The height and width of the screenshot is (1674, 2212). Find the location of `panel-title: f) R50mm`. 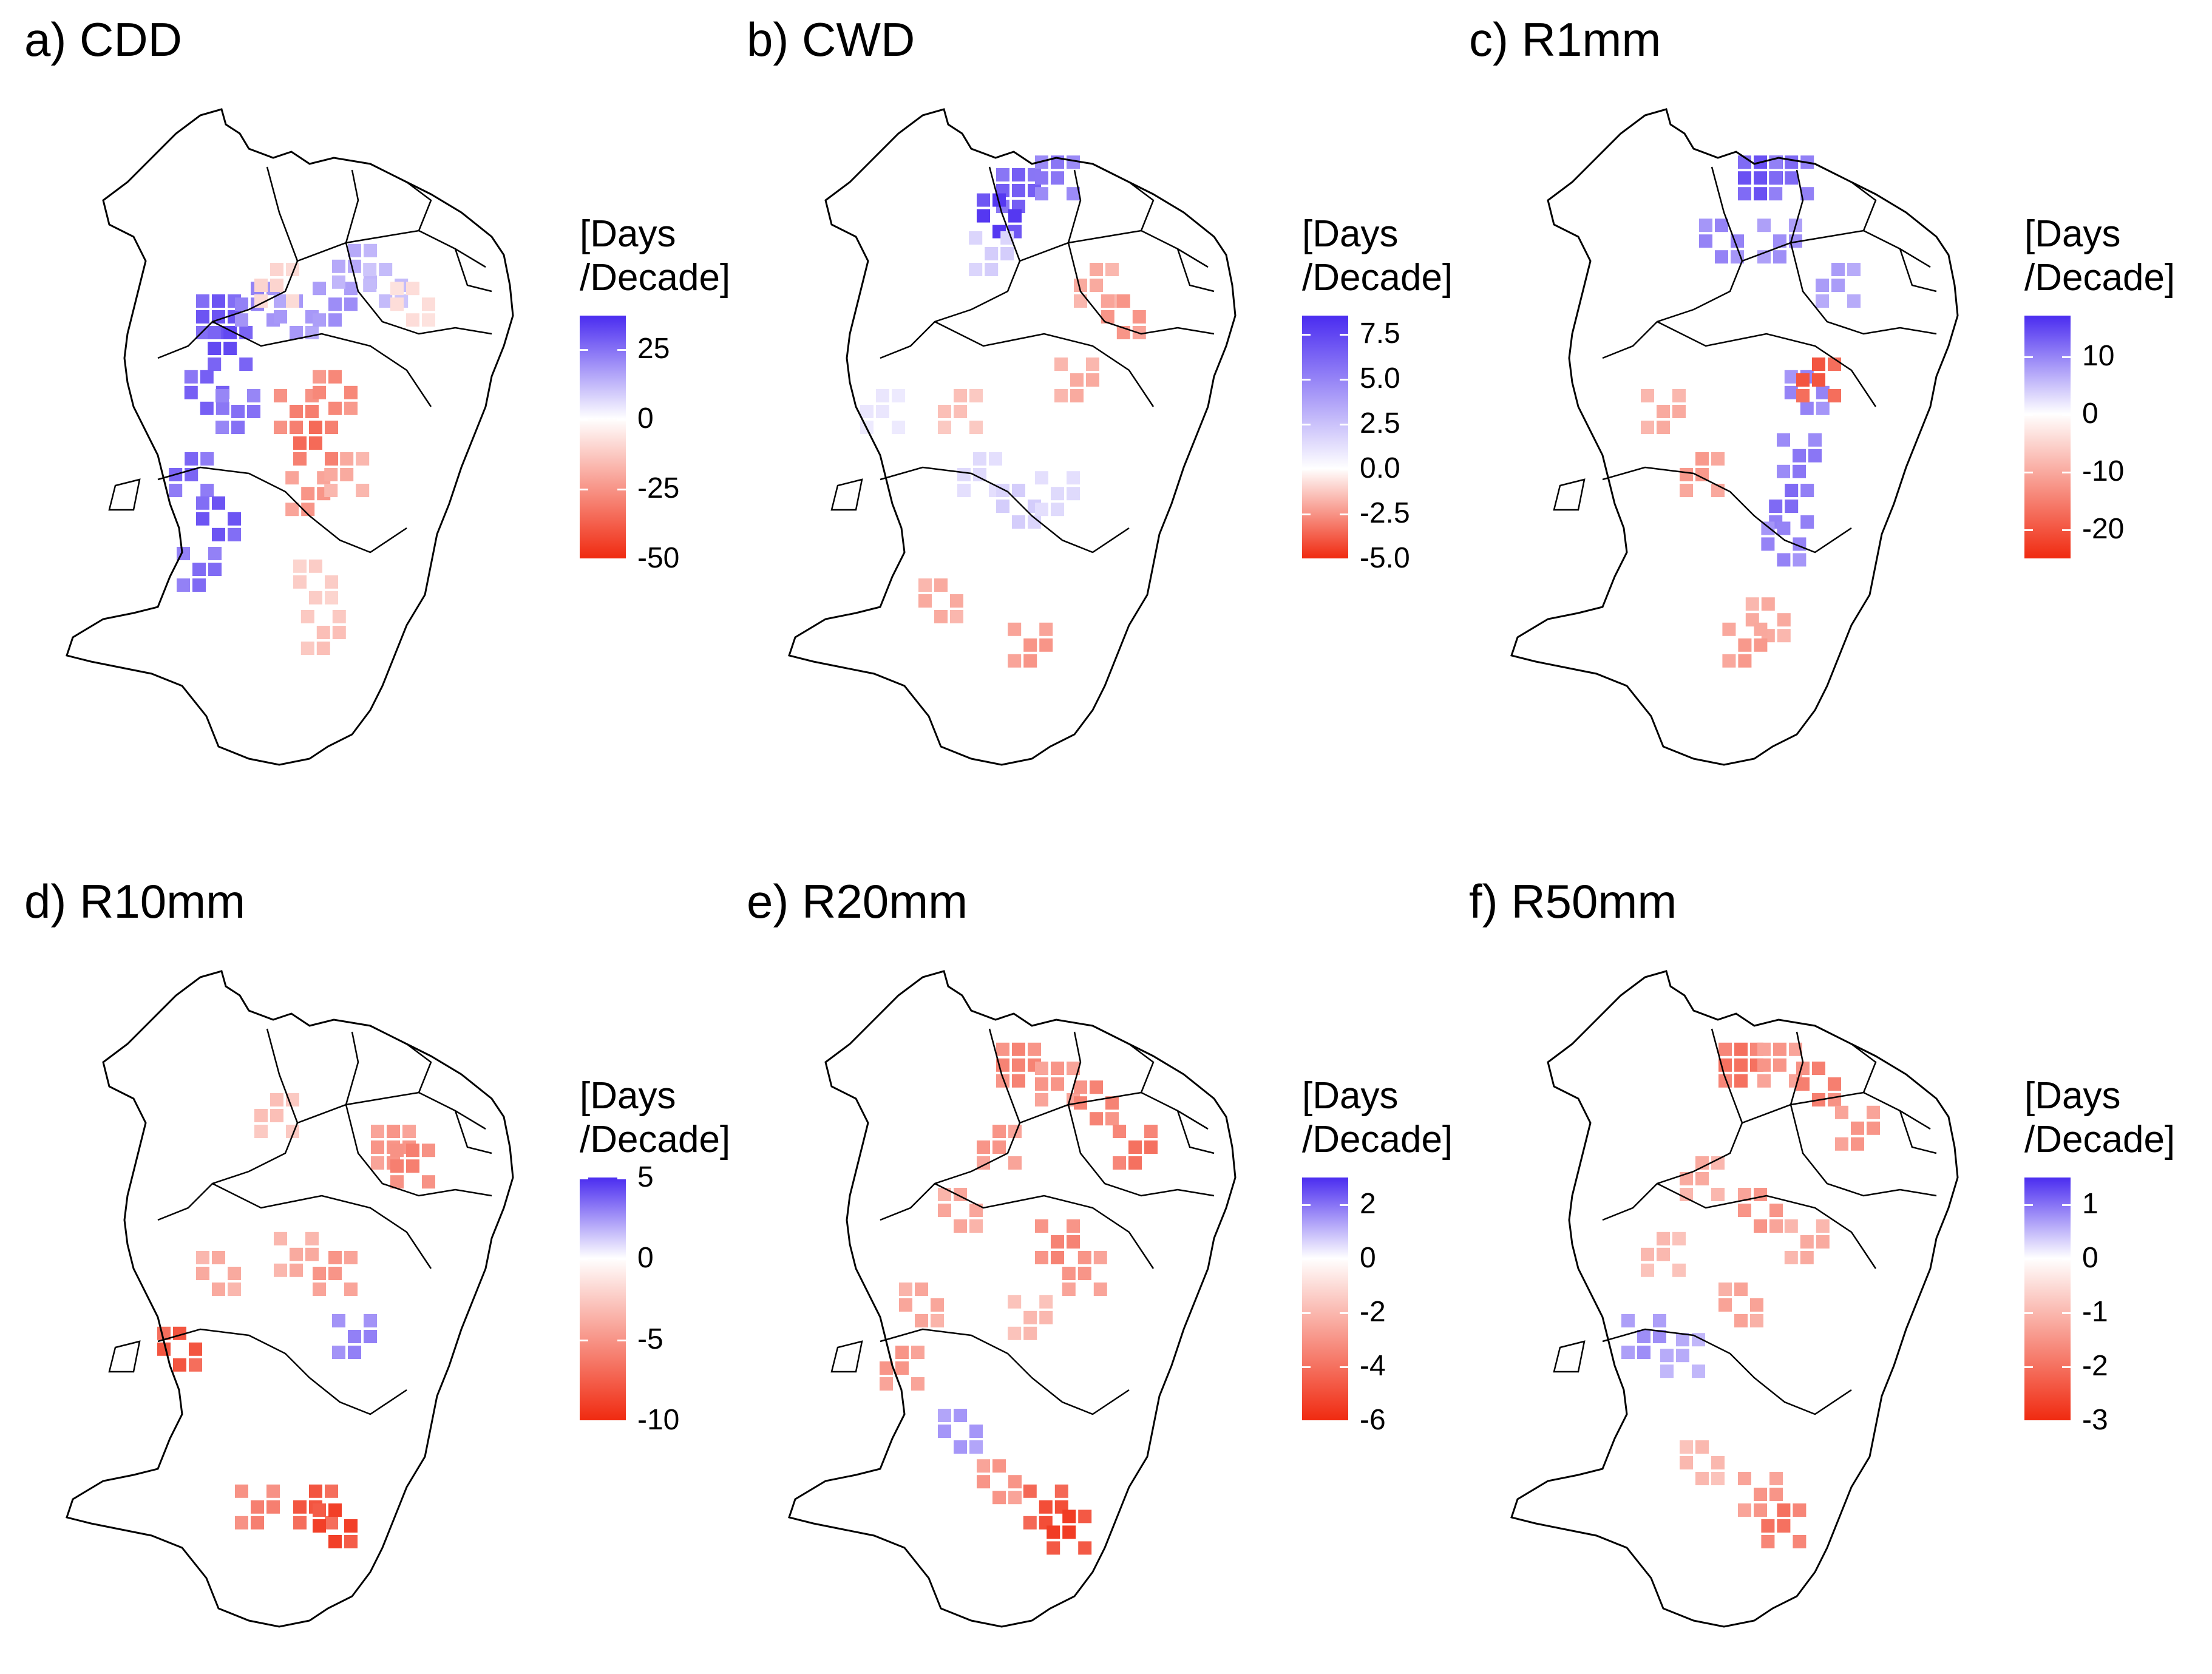

panel-title: f) R50mm is located at coordinates (1573, 901).